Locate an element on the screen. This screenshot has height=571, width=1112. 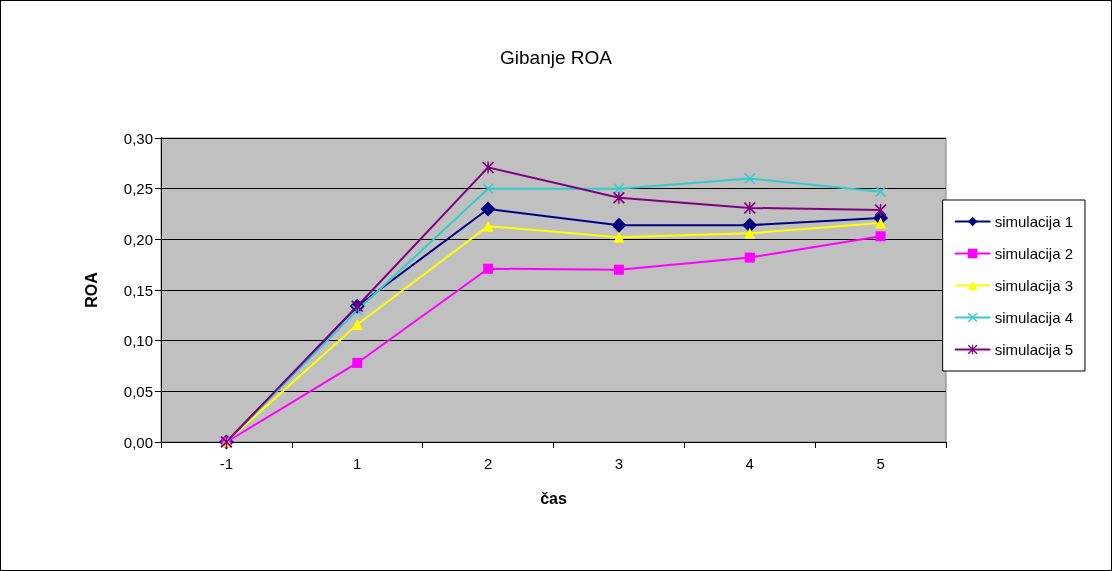
y-tick-label: 0,05 is located at coordinates (138, 391).